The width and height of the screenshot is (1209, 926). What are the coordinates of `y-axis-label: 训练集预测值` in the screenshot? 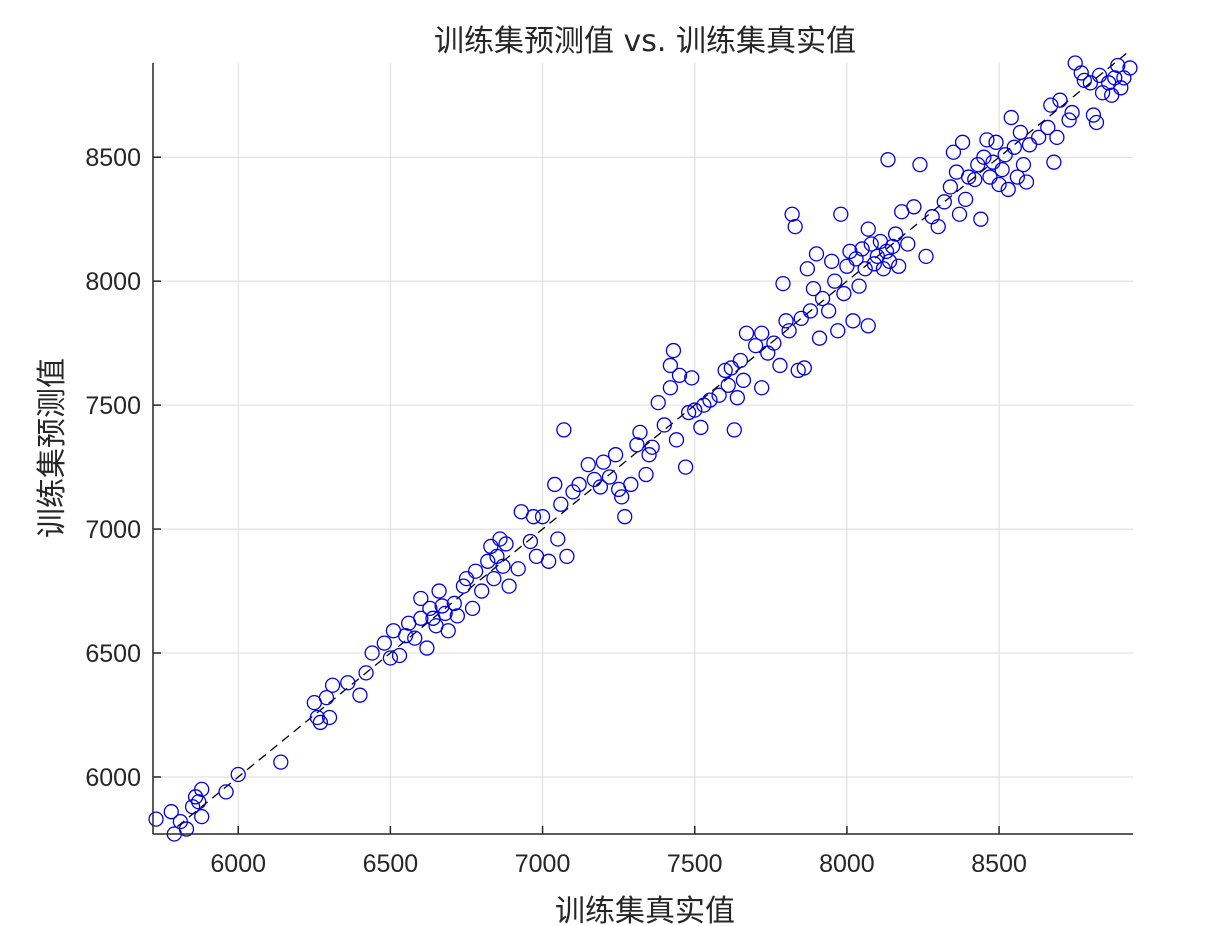 It's located at (52, 448).